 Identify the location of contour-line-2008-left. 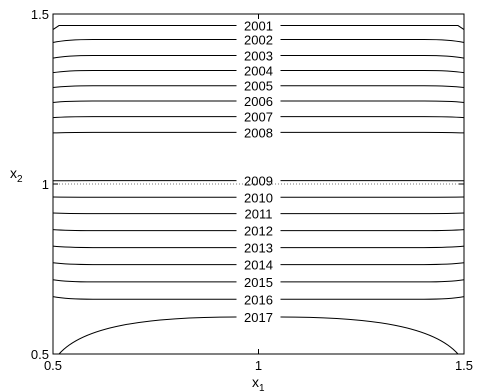
(144, 132).